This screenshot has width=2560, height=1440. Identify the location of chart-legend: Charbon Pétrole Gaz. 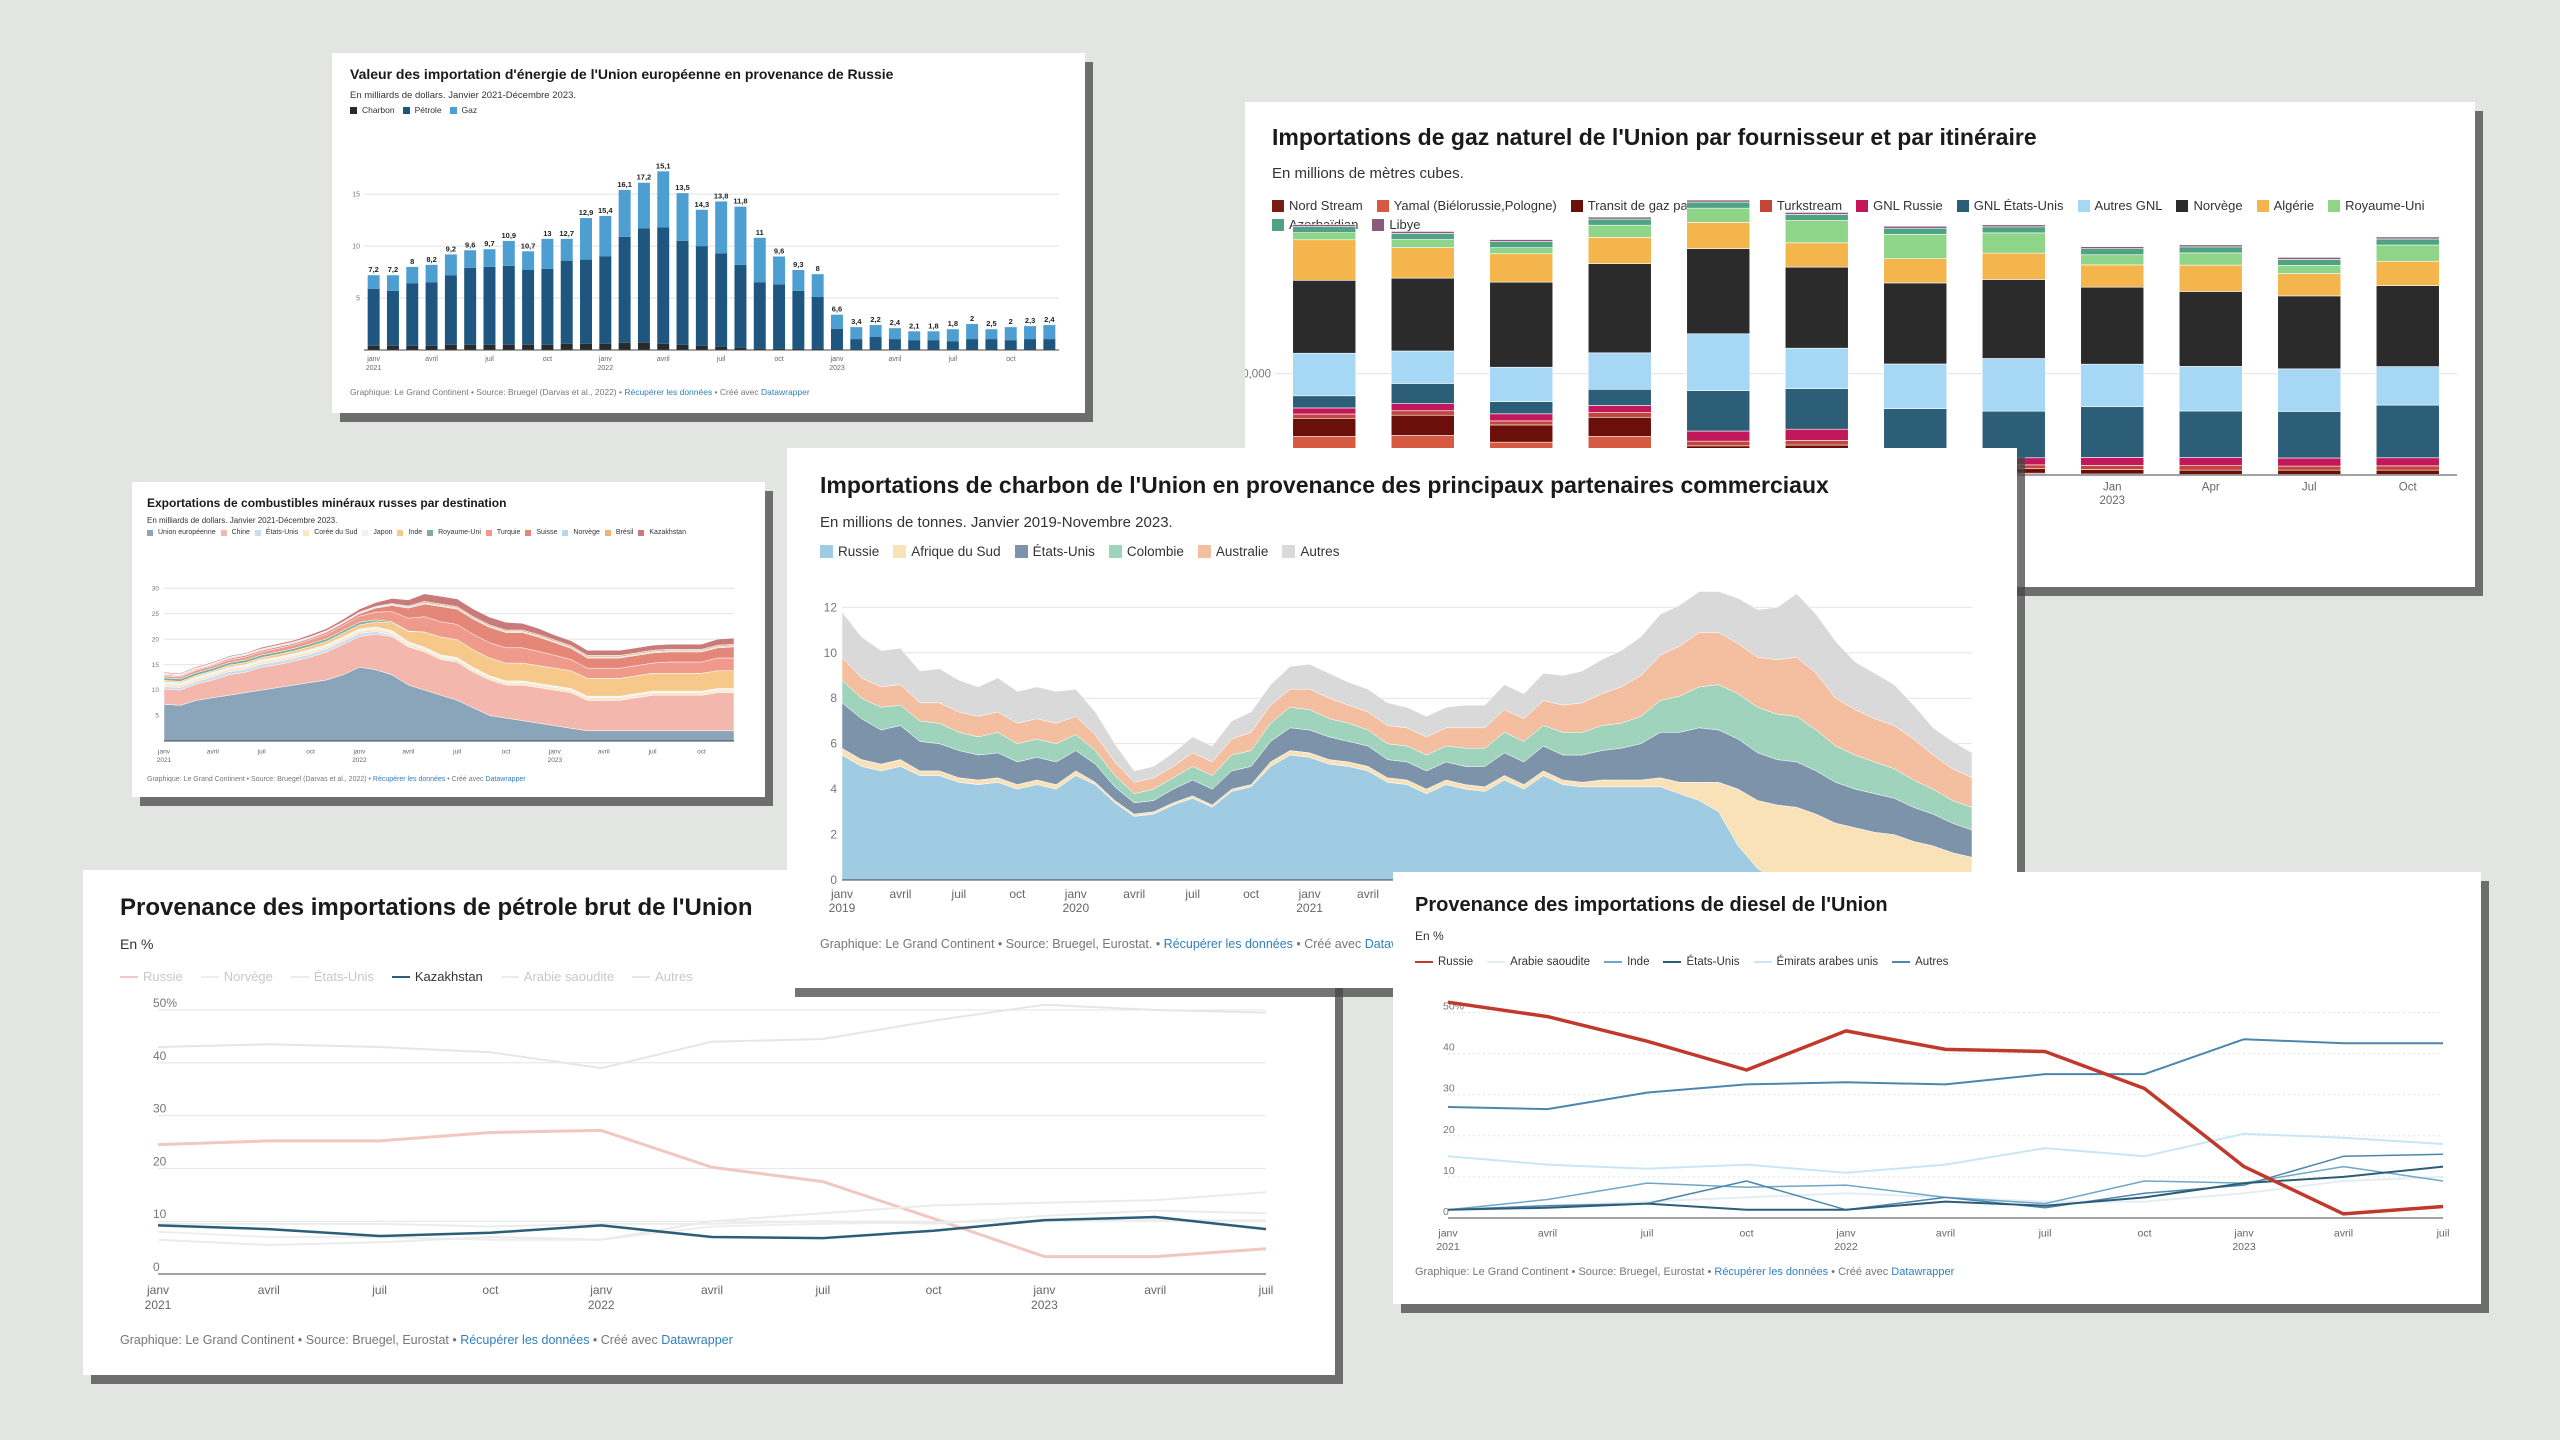
(417, 110).